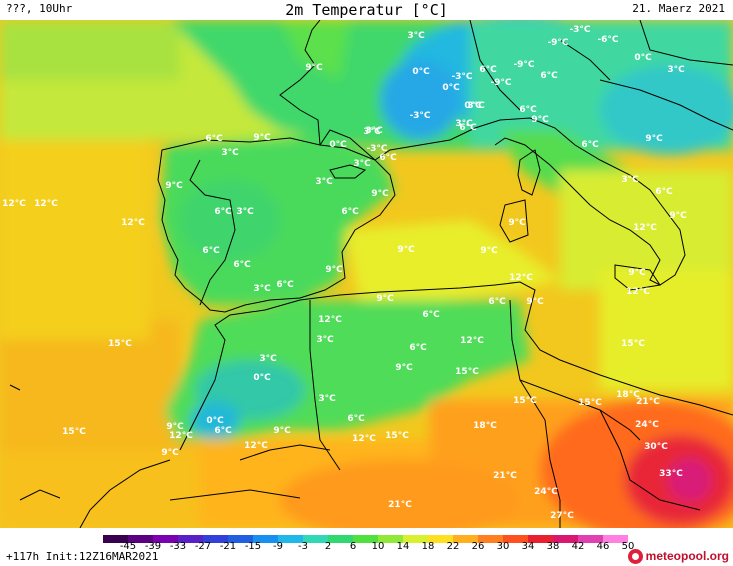 This screenshot has height=566, width=733. What do you see at coordinates (278, 546) in the screenshot?
I see `scale-tick-label: -9` at bounding box center [278, 546].